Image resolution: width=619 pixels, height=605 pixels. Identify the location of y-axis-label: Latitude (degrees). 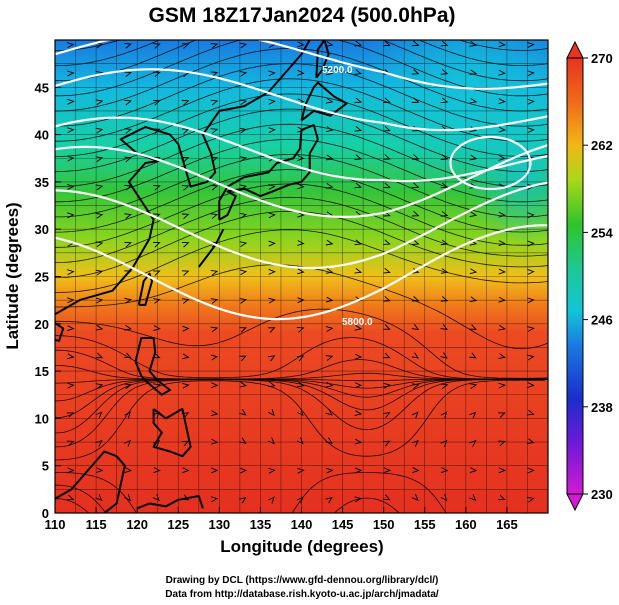
(12, 275).